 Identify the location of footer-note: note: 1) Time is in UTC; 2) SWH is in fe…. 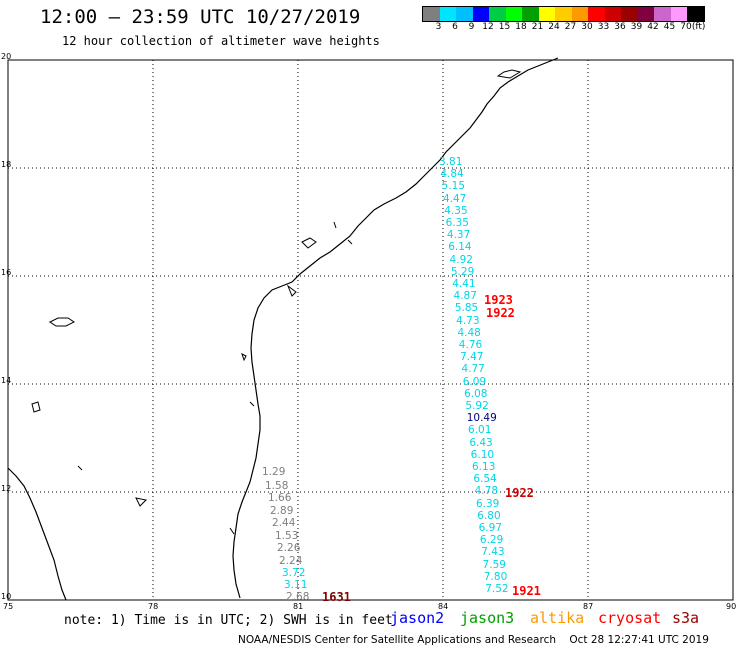
(228, 620).